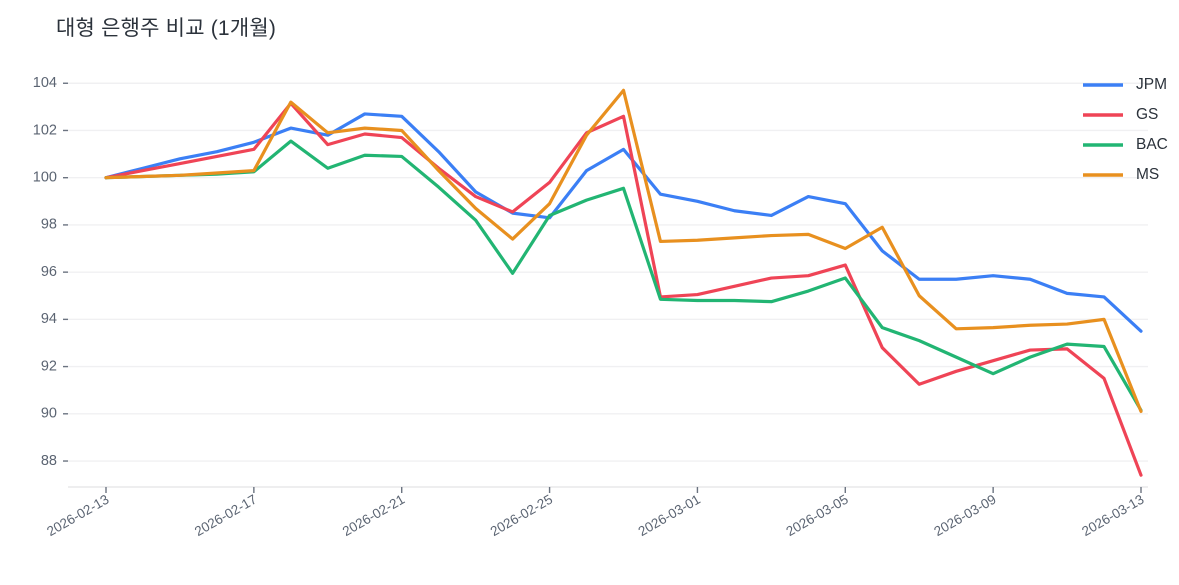 The height and width of the screenshot is (585, 1179). What do you see at coordinates (49, 461) in the screenshot?
I see `y-tick-label: 88` at bounding box center [49, 461].